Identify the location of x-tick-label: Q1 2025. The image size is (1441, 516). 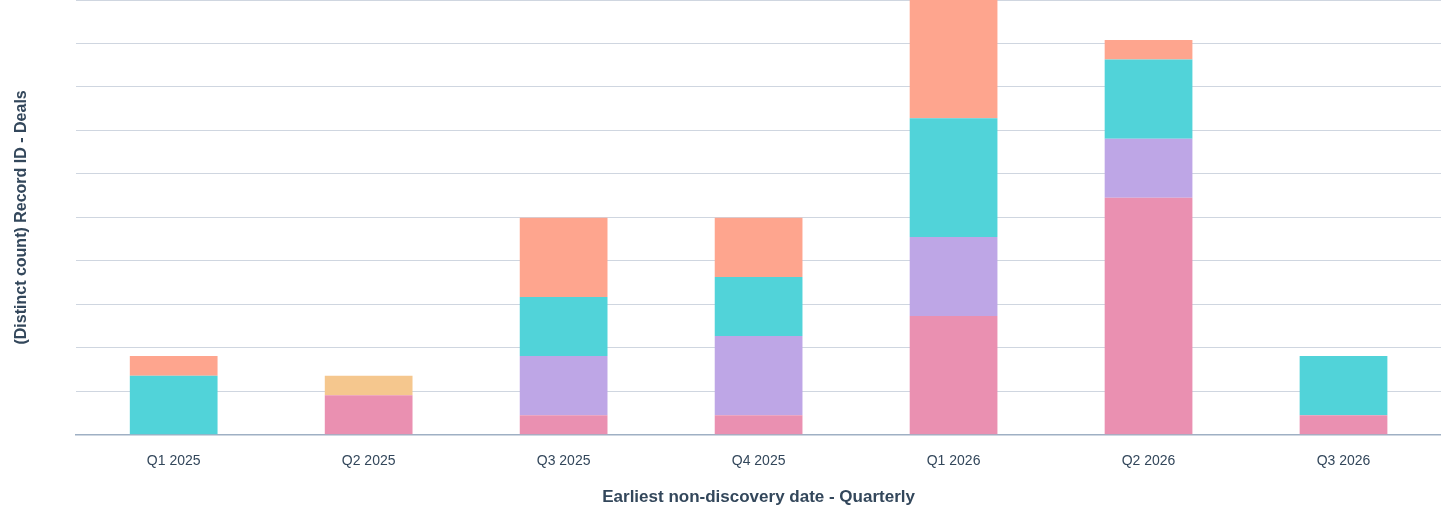
(173, 460).